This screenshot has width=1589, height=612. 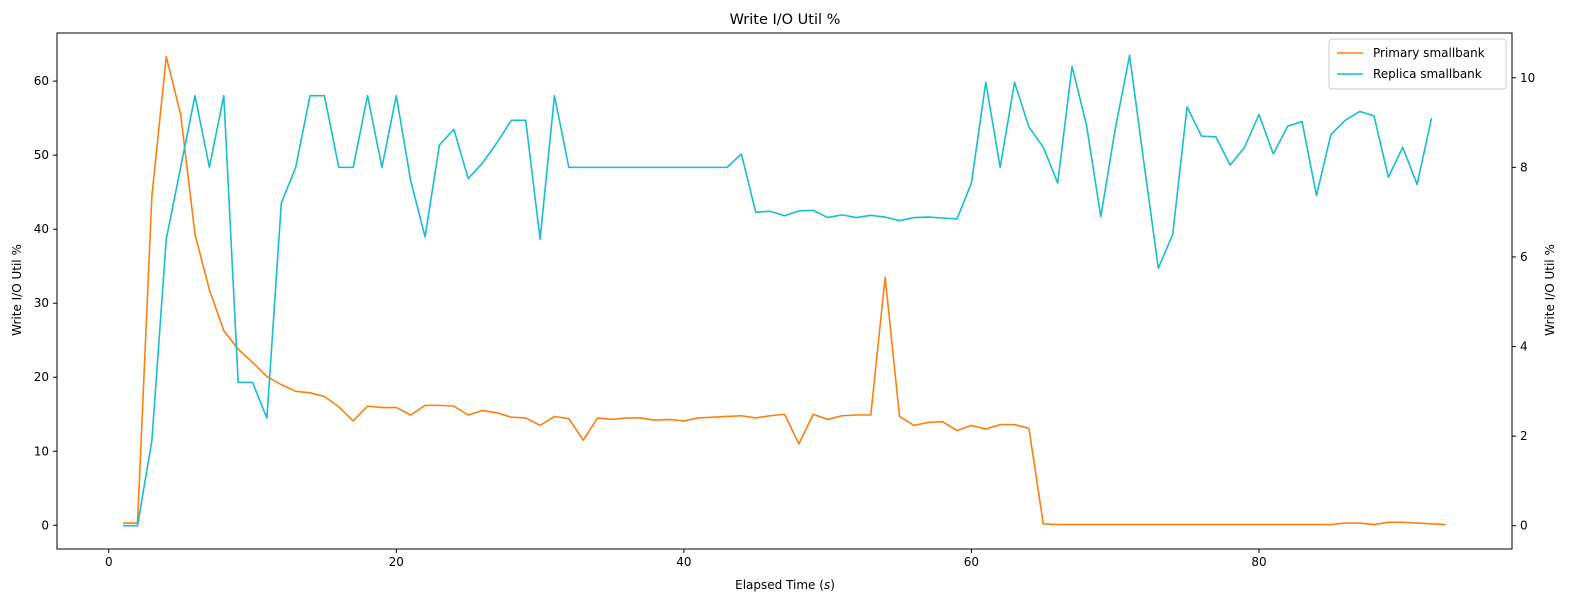 I want to click on y-axis-right: 0 2 4 6 8 10, so click(x=1523, y=302).